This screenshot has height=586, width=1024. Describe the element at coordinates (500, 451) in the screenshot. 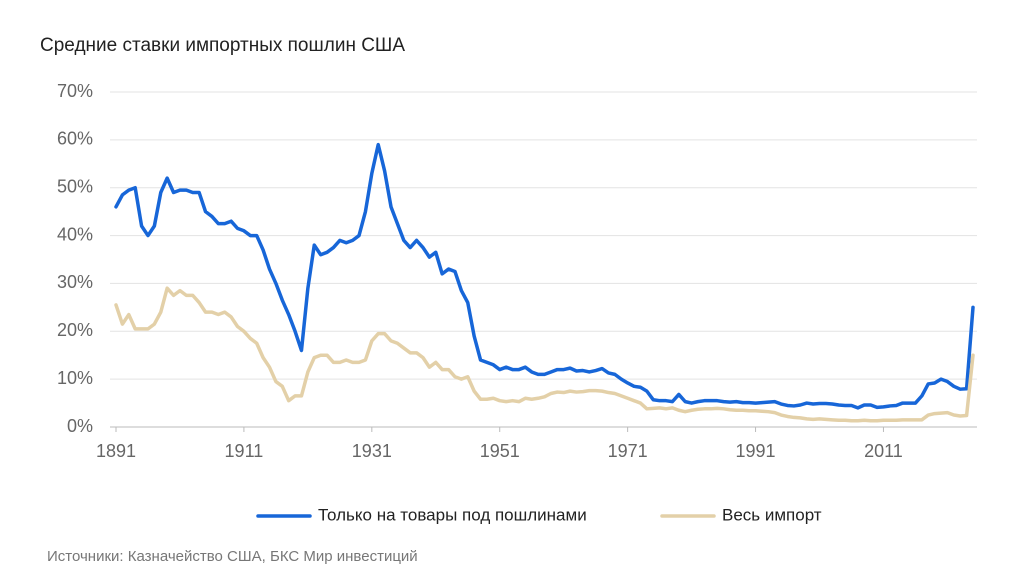

I see `x-tick-label: 1951` at that location.